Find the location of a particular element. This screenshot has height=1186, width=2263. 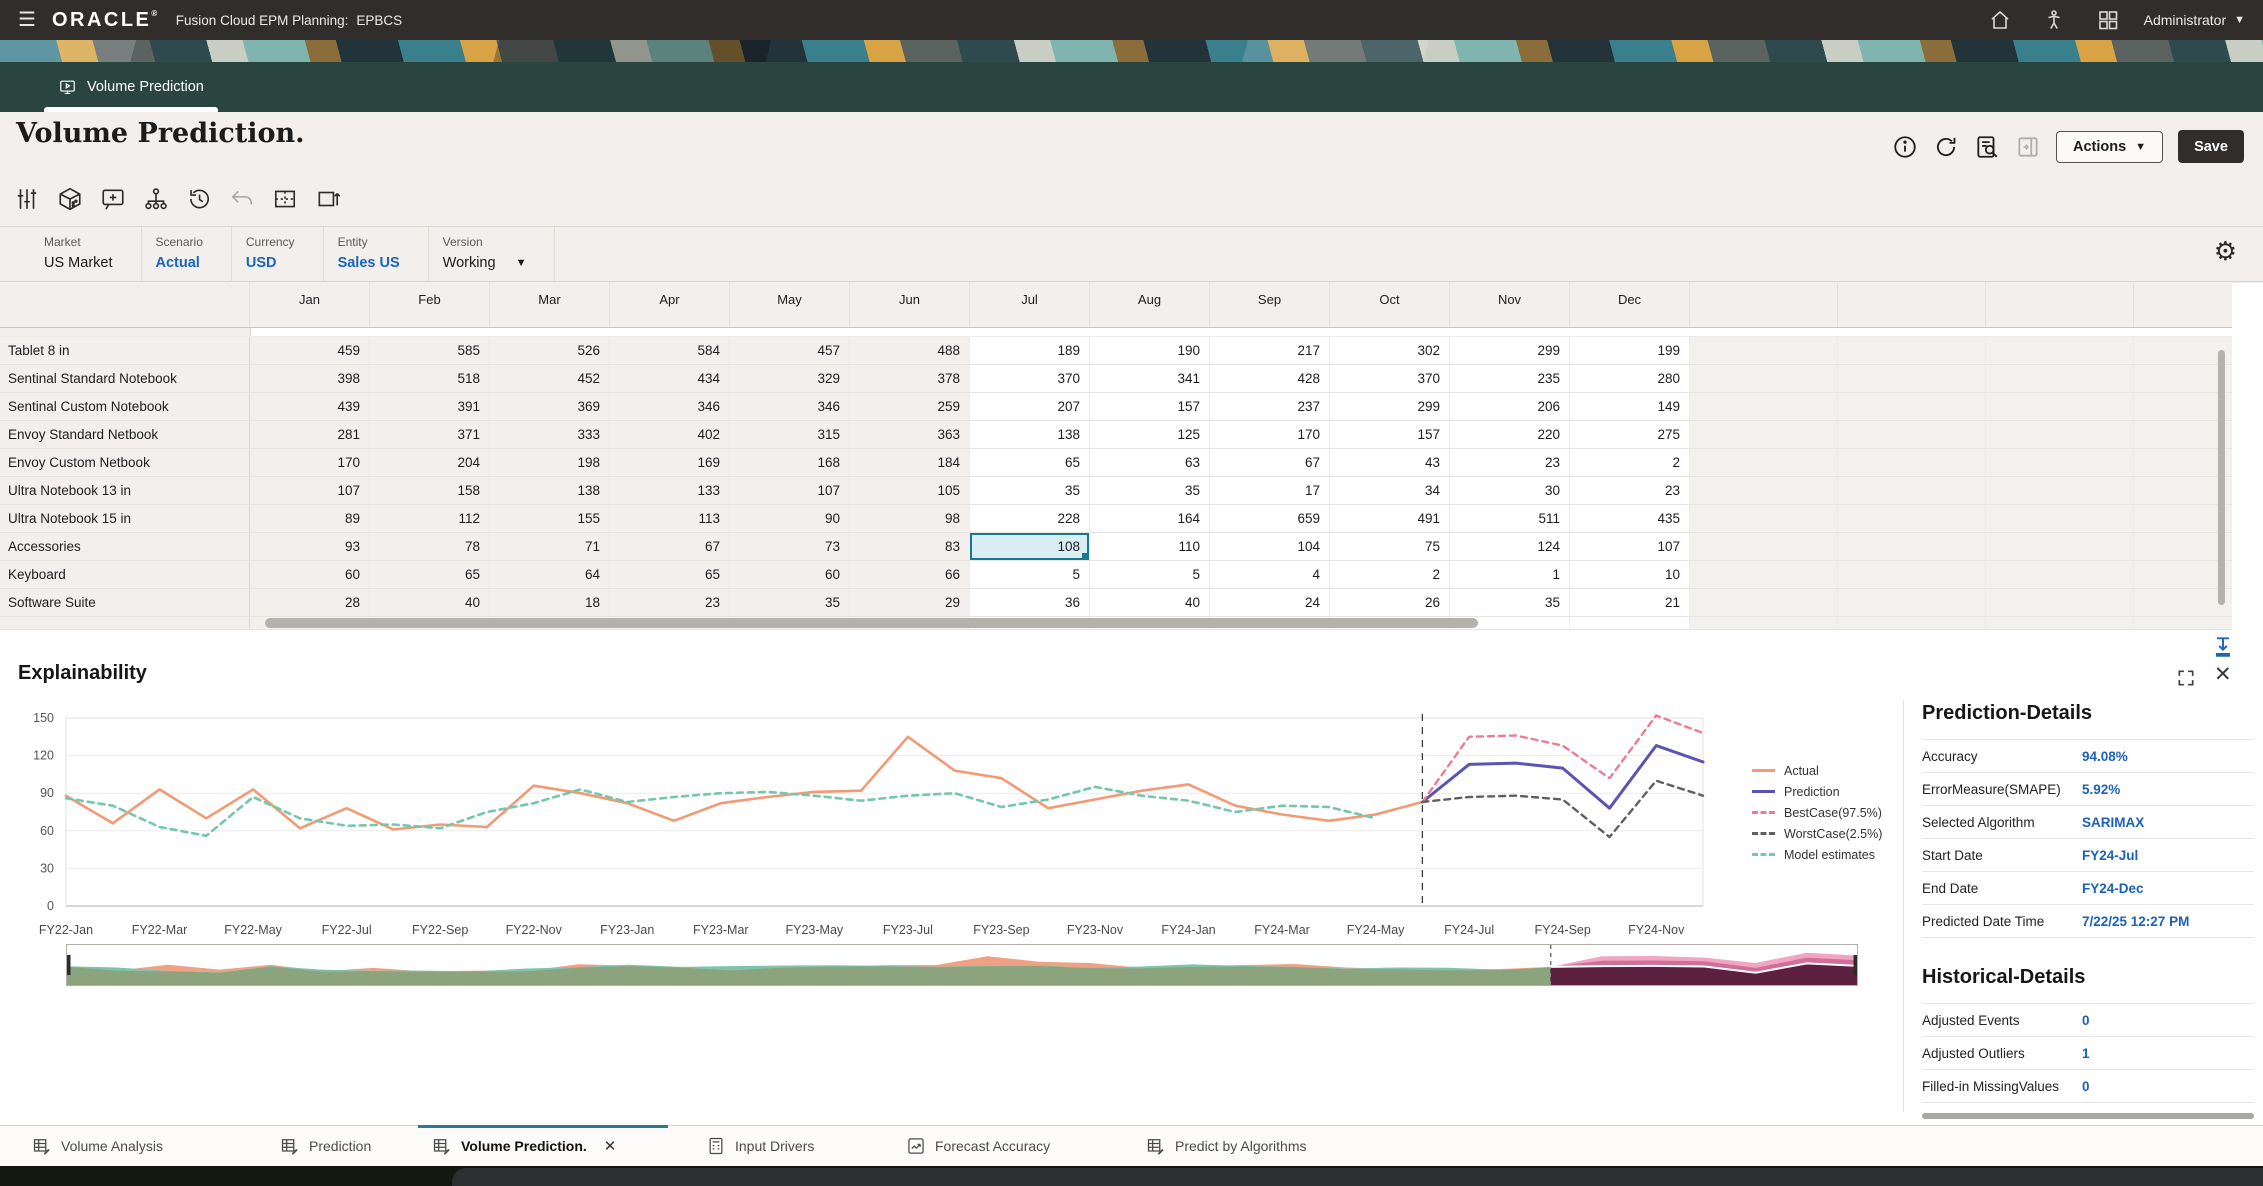

grid-cell: 2 is located at coordinates (1390, 574).